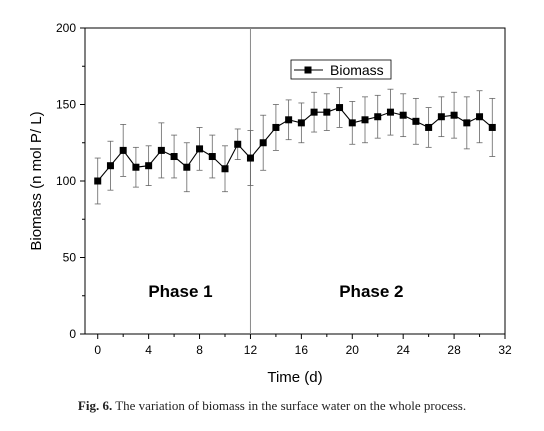  What do you see at coordinates (199, 350) in the screenshot?
I see `x-tick-label: 8` at bounding box center [199, 350].